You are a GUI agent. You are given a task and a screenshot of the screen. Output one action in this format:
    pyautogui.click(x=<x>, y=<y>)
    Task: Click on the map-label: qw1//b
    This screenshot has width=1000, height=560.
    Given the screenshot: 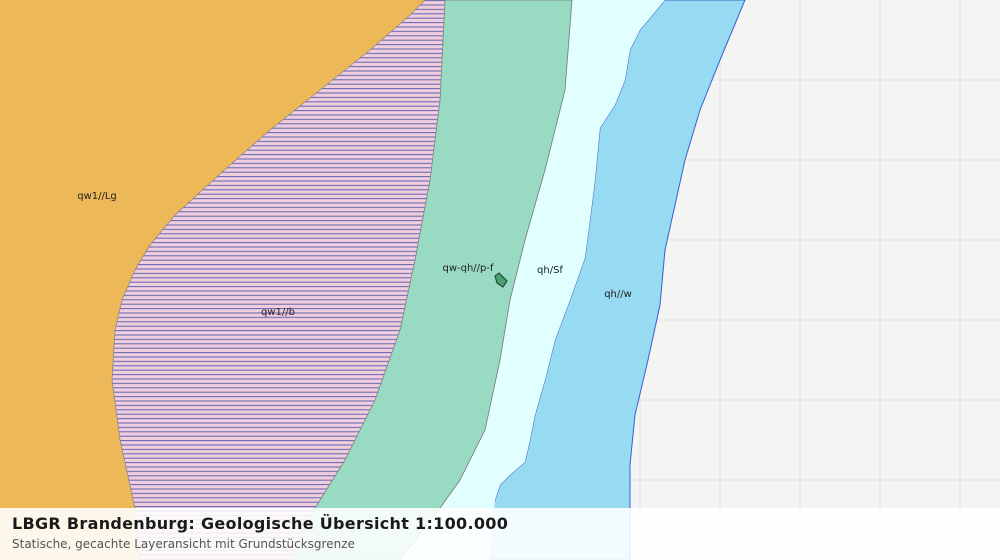 What is the action you would take?
    pyautogui.click(x=278, y=312)
    